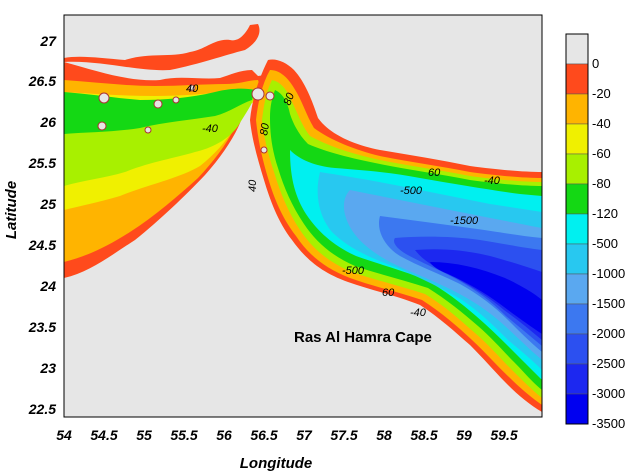 The height and width of the screenshot is (476, 634). I want to click on legend-label: -1500, so click(608, 303).